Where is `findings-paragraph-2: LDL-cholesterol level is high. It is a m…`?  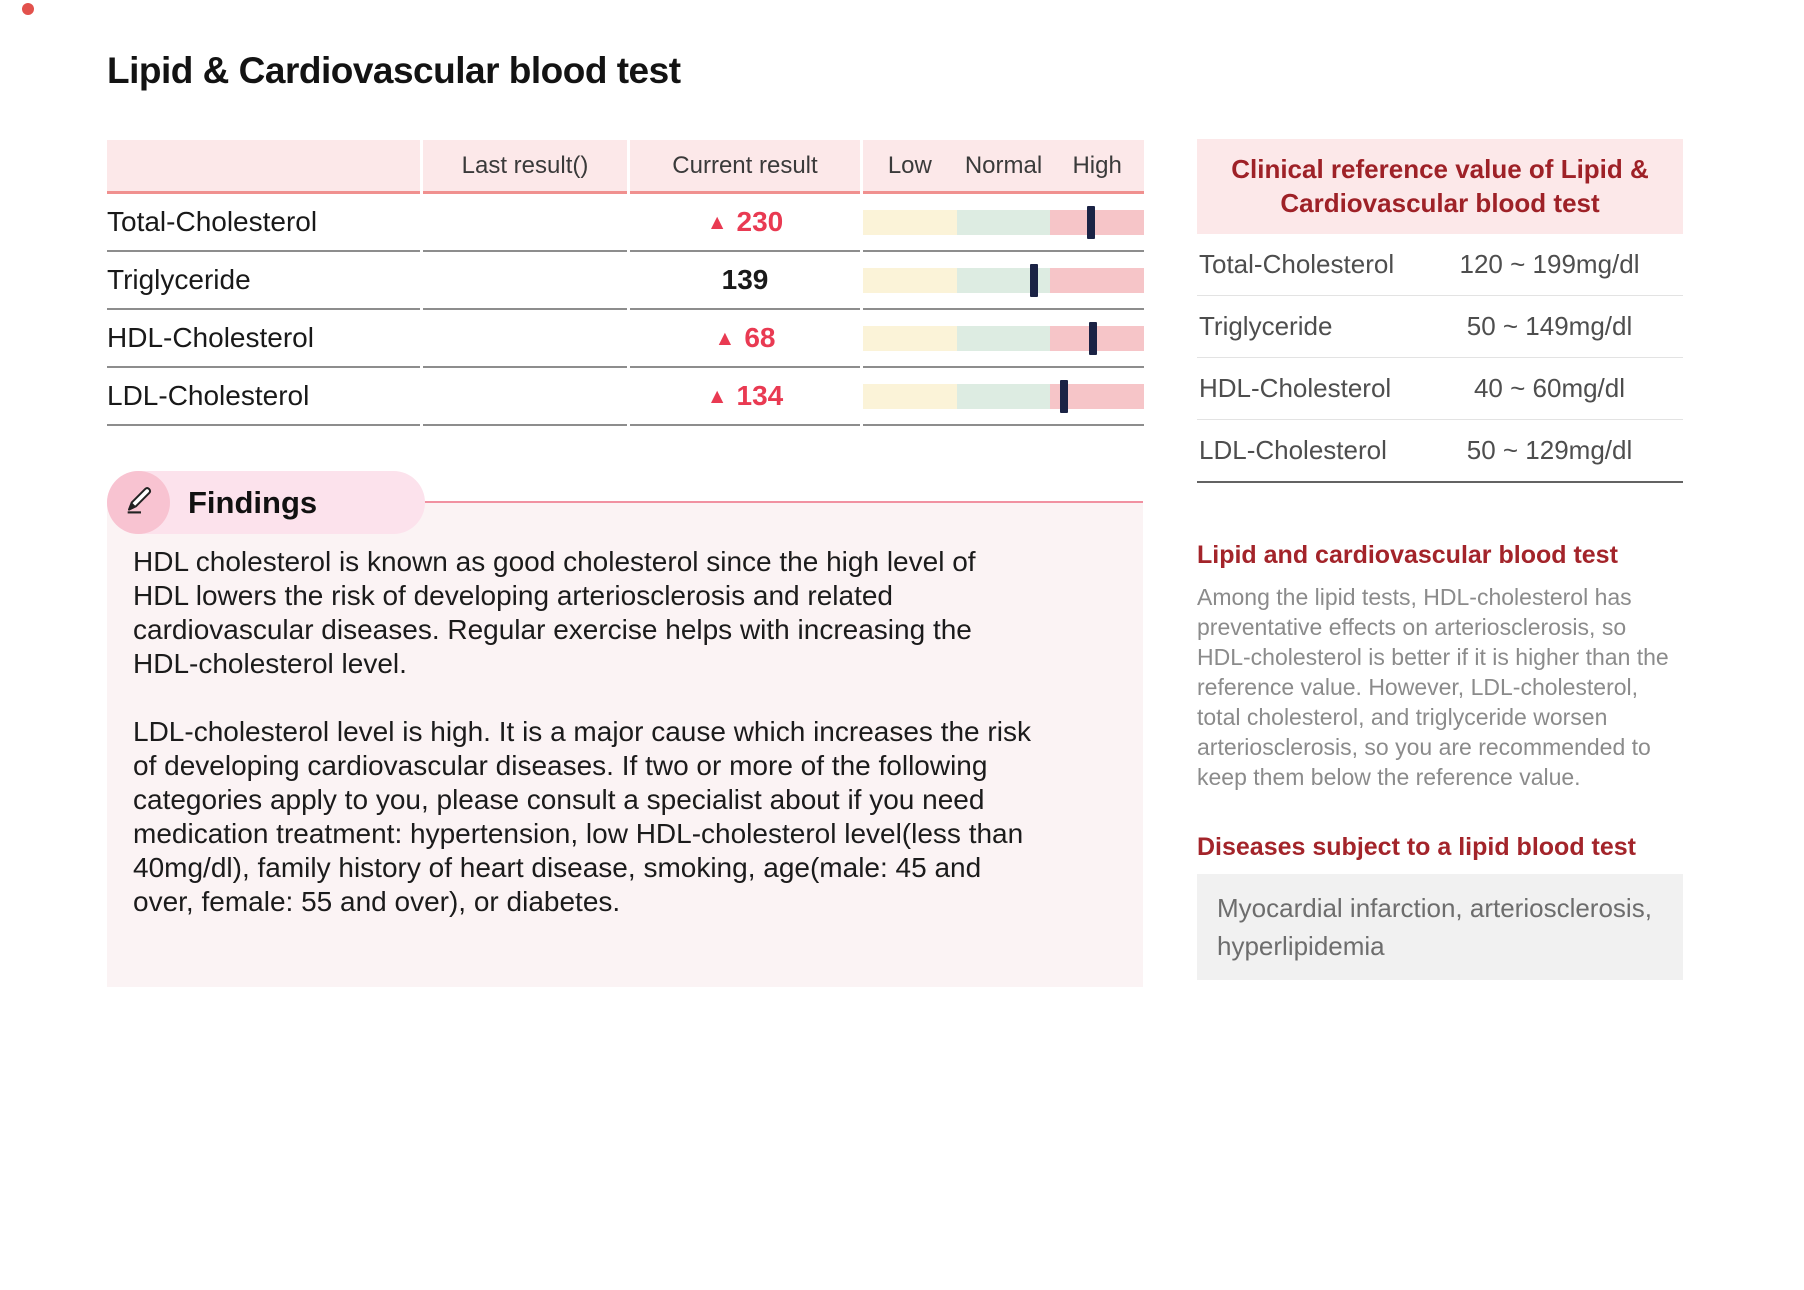
findings-paragraph-2: LDL-cholesterol level is high. It is a m… is located at coordinates (582, 816).